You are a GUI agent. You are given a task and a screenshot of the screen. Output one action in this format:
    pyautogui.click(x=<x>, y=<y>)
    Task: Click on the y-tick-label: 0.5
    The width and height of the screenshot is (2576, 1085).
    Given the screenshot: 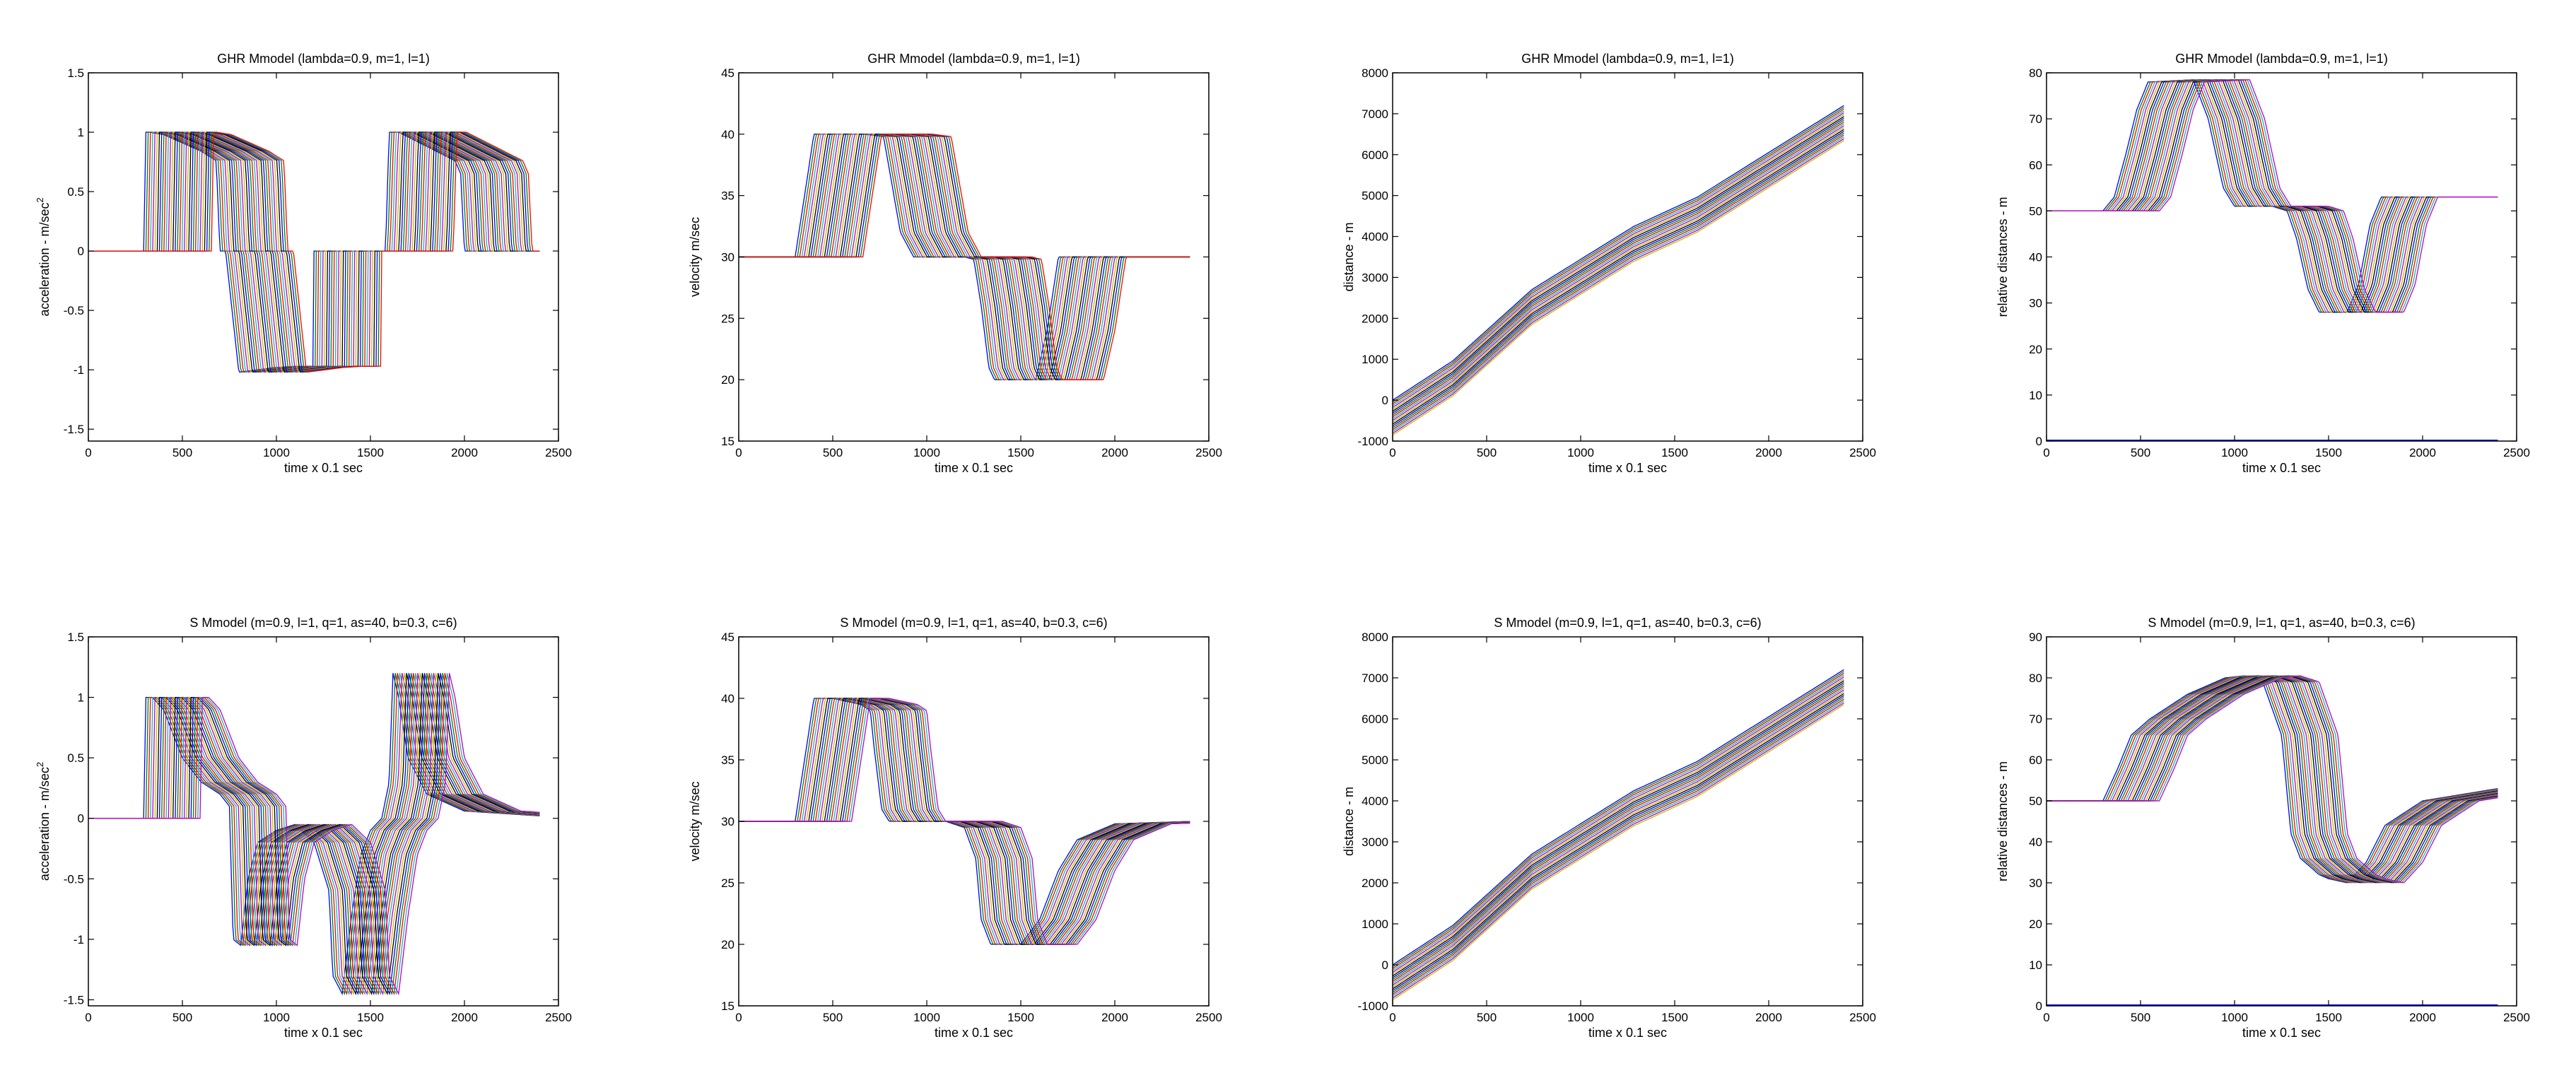 What is the action you would take?
    pyautogui.click(x=75, y=758)
    